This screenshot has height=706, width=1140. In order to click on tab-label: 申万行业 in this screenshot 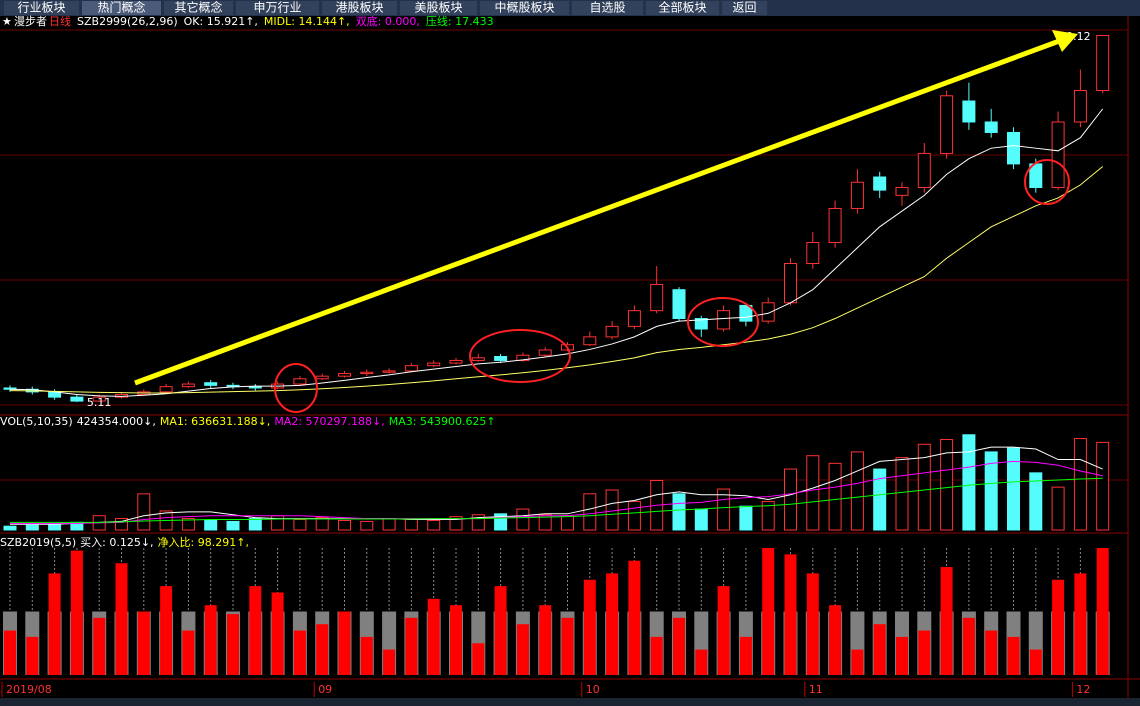, I will do `click(277, 8)`.